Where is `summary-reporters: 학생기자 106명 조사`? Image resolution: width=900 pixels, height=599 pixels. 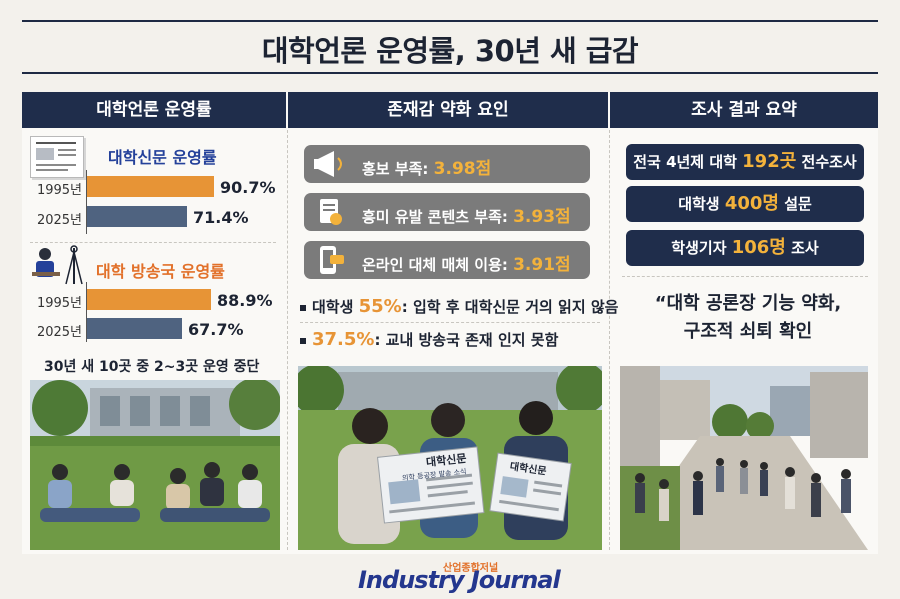
summary-reporters: 학생기자 106명 조사 is located at coordinates (745, 248).